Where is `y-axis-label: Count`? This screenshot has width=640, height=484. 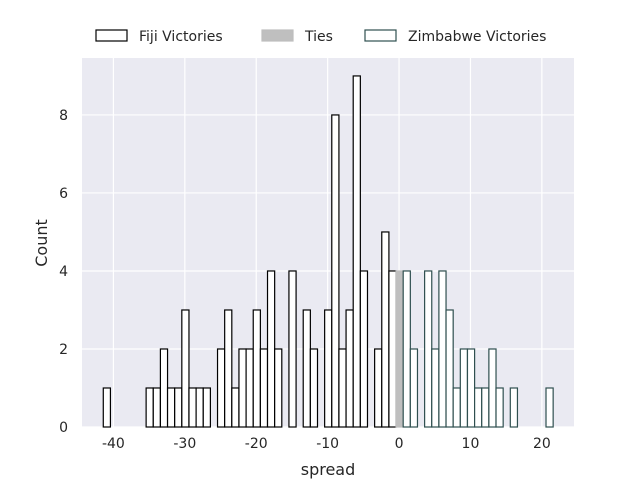
y-axis-label: Count is located at coordinates (41, 243).